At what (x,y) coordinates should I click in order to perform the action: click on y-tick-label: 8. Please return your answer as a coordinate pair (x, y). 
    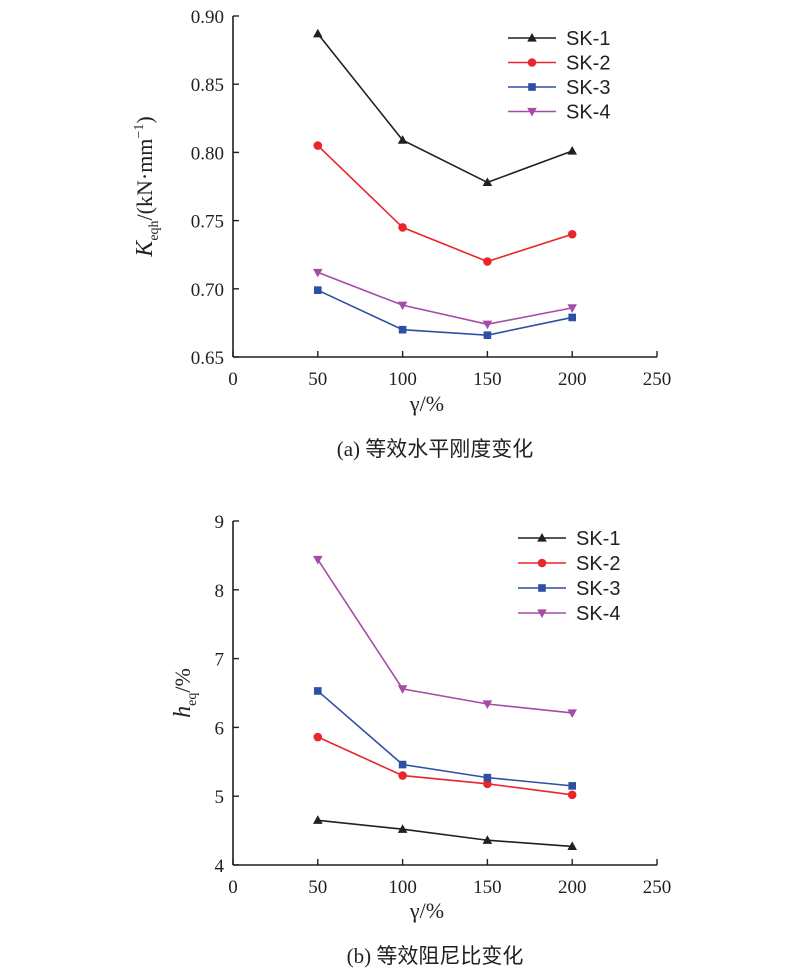
    Looking at the image, I should click on (220, 591).